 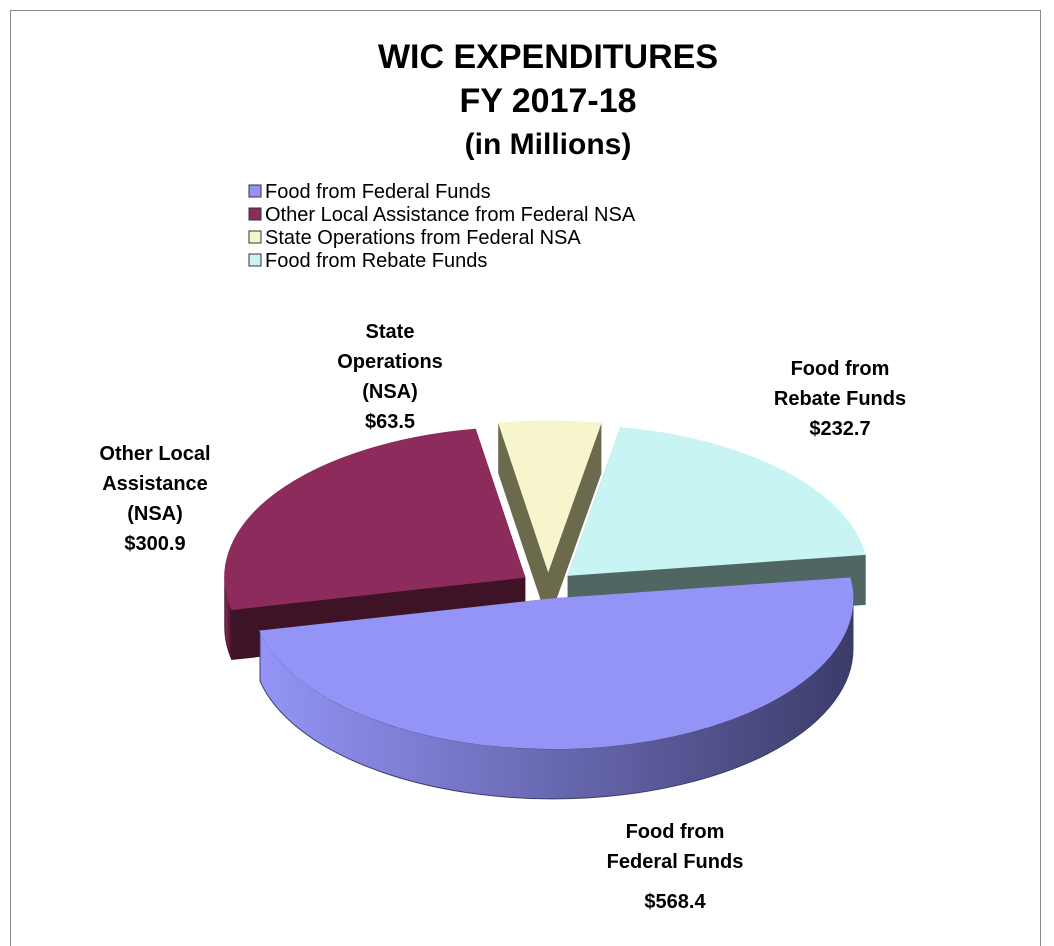 What do you see at coordinates (548, 144) in the screenshot?
I see `chart-subtitle: (in Millions)` at bounding box center [548, 144].